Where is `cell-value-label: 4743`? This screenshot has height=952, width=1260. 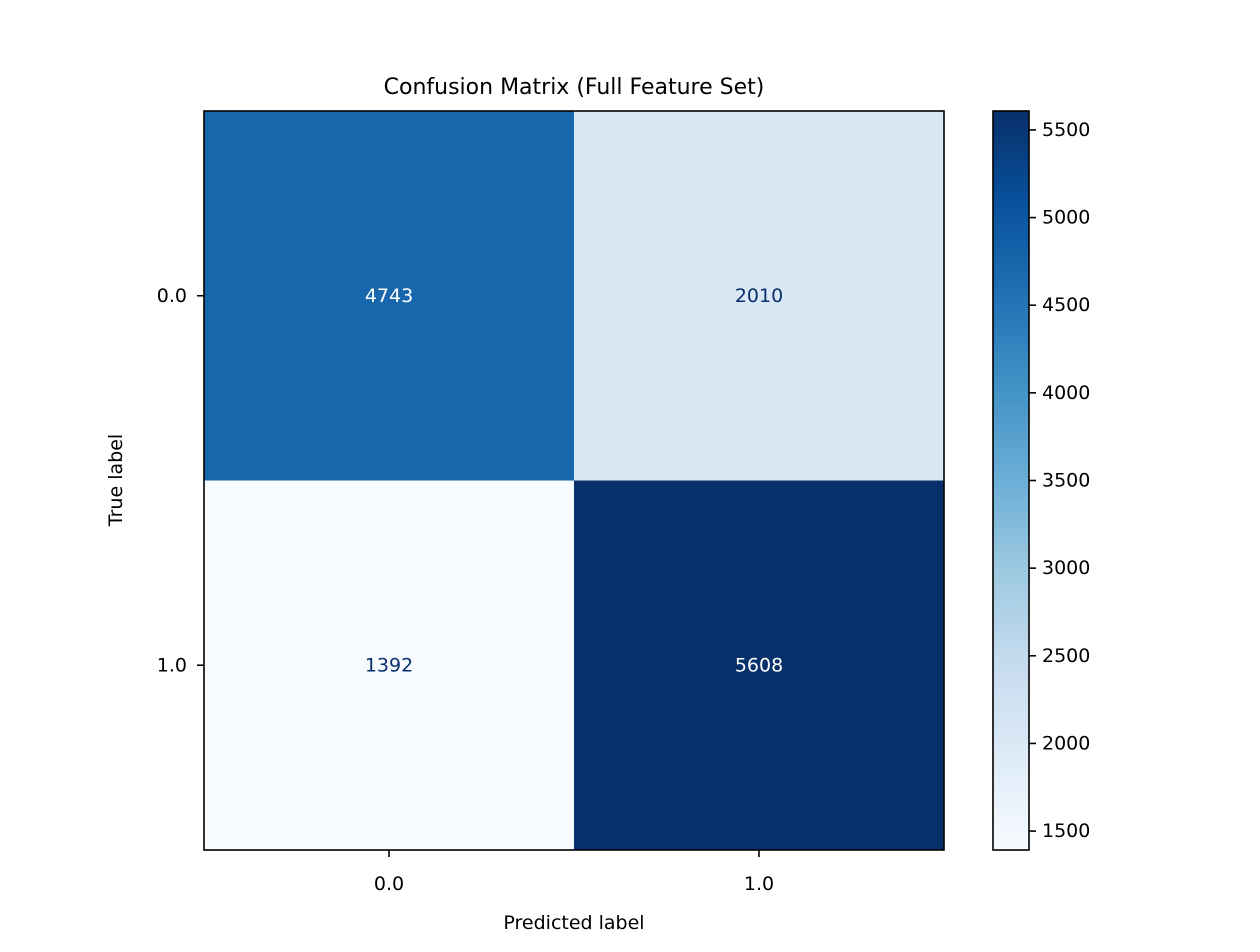 cell-value-label: 4743 is located at coordinates (389, 296).